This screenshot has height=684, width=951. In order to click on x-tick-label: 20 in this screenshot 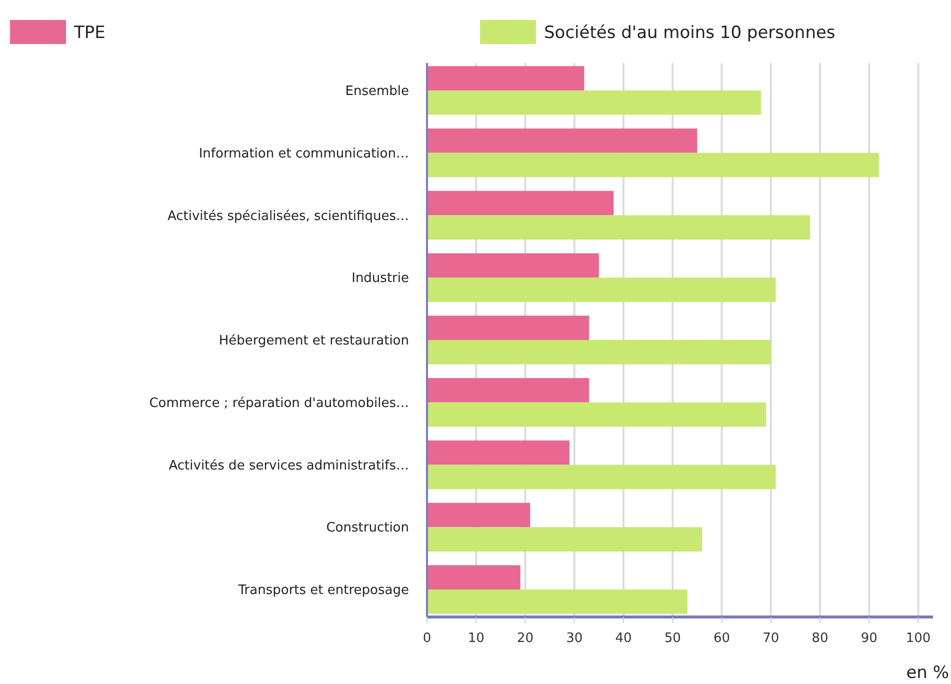, I will do `click(525, 638)`.